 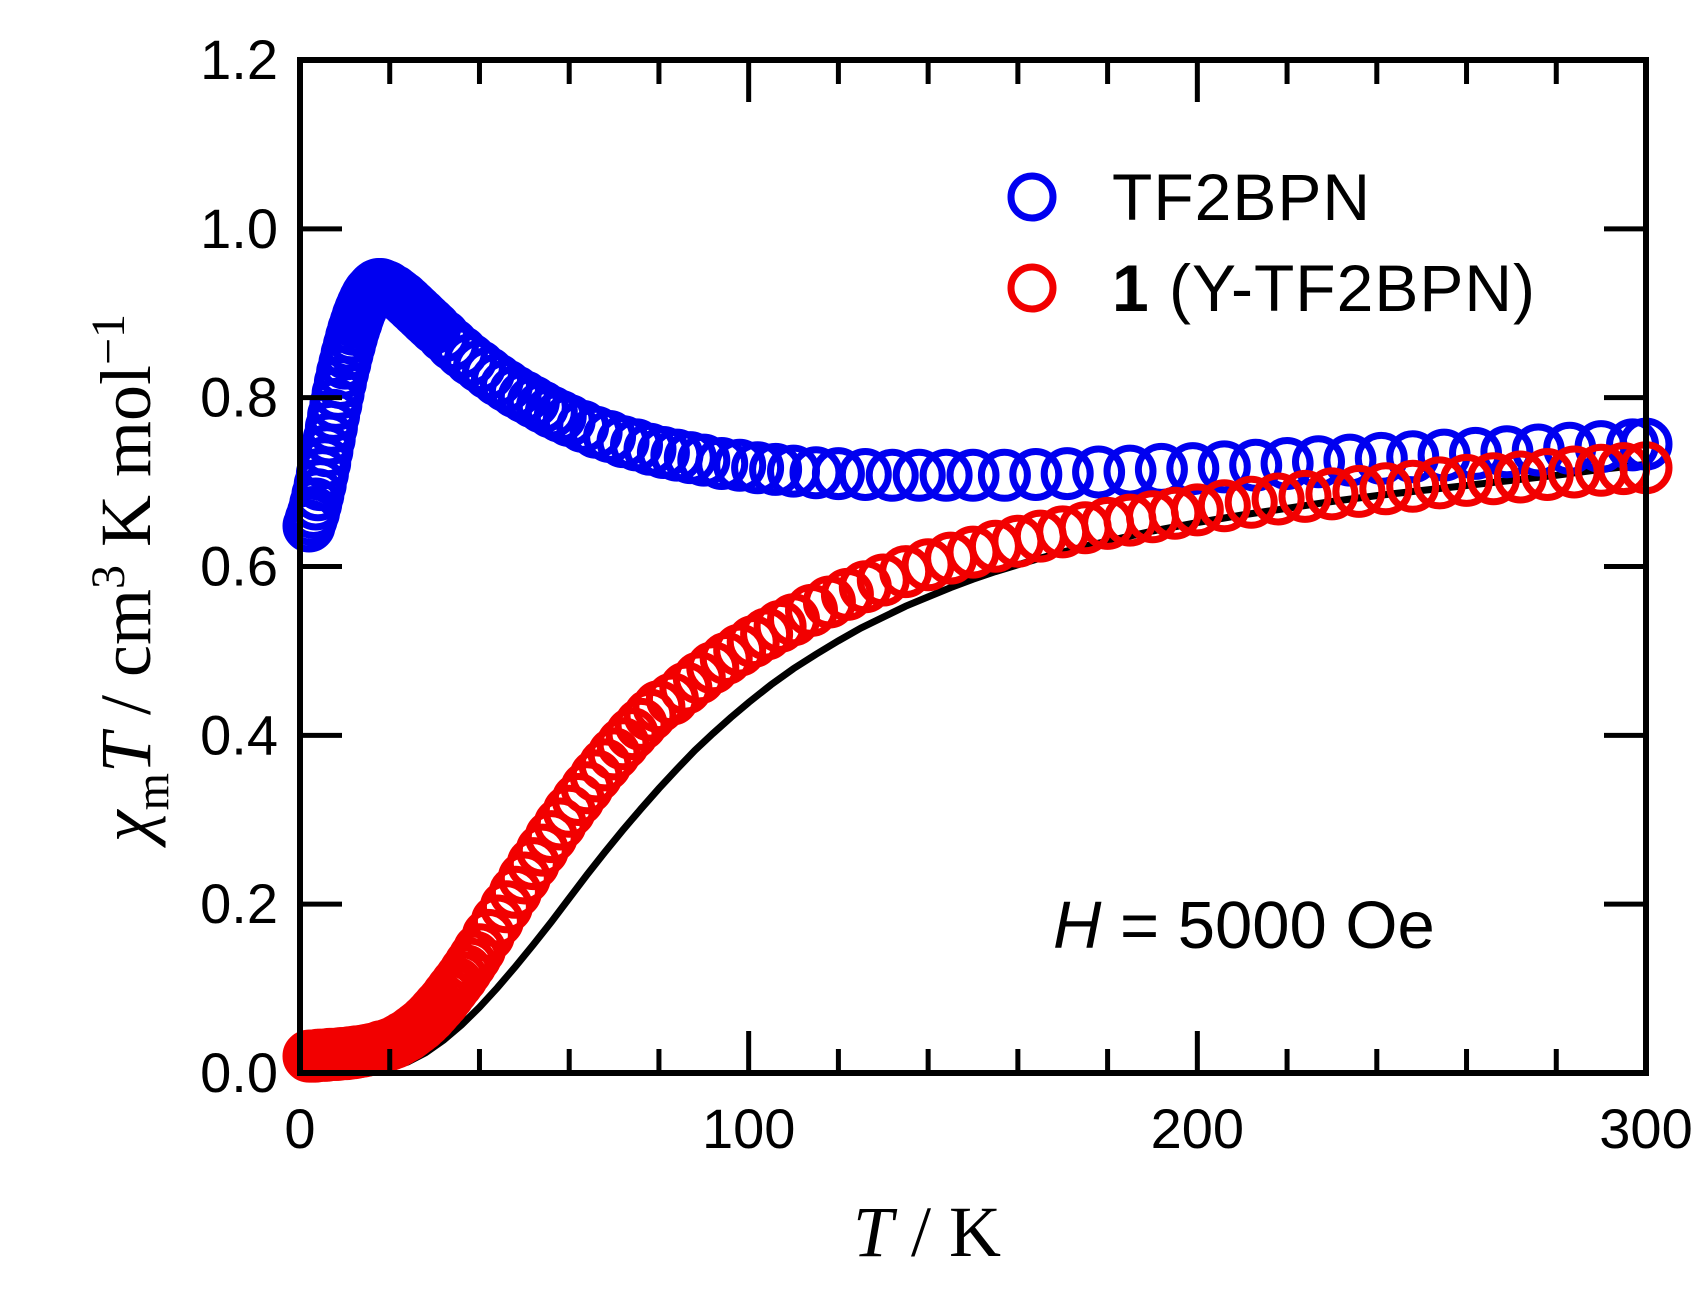 I want to click on x-axis-title: T / K, so click(x=927, y=1232).